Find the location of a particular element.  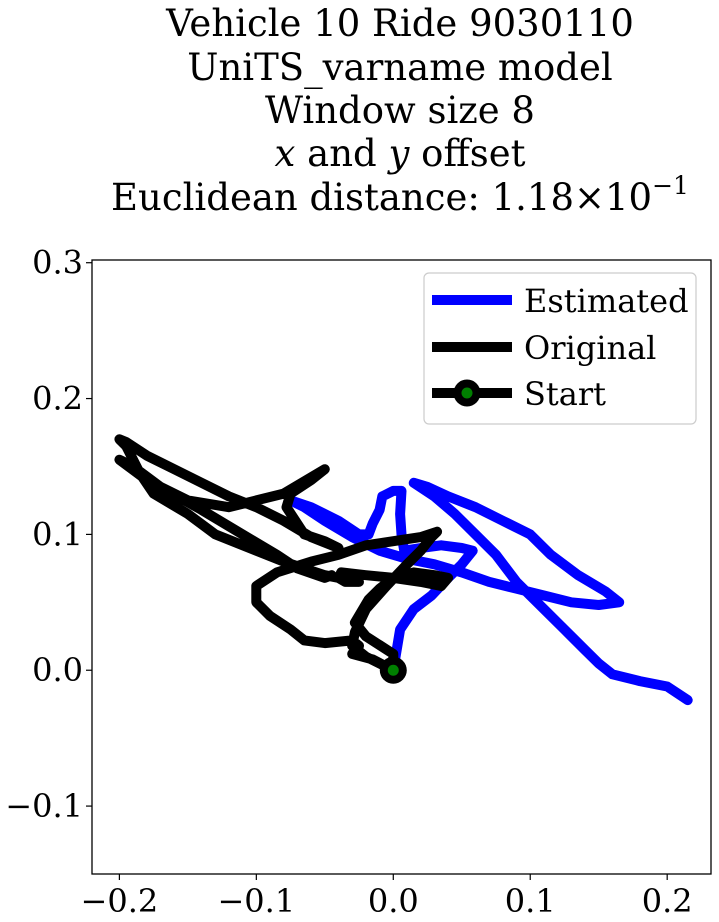

x-axis: −0.2 −0.1 0.0 0.1 0.2 is located at coordinates (387, 897).